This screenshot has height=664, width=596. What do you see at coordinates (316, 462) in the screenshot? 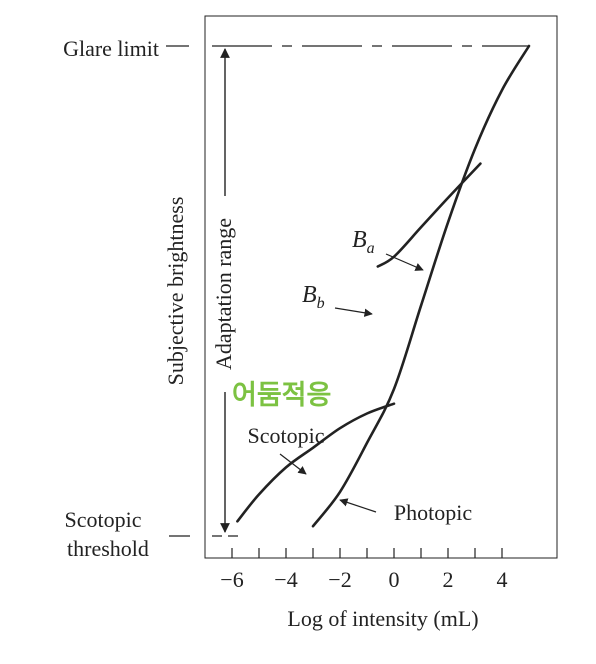
I see `series-line-scotopic` at bounding box center [316, 462].